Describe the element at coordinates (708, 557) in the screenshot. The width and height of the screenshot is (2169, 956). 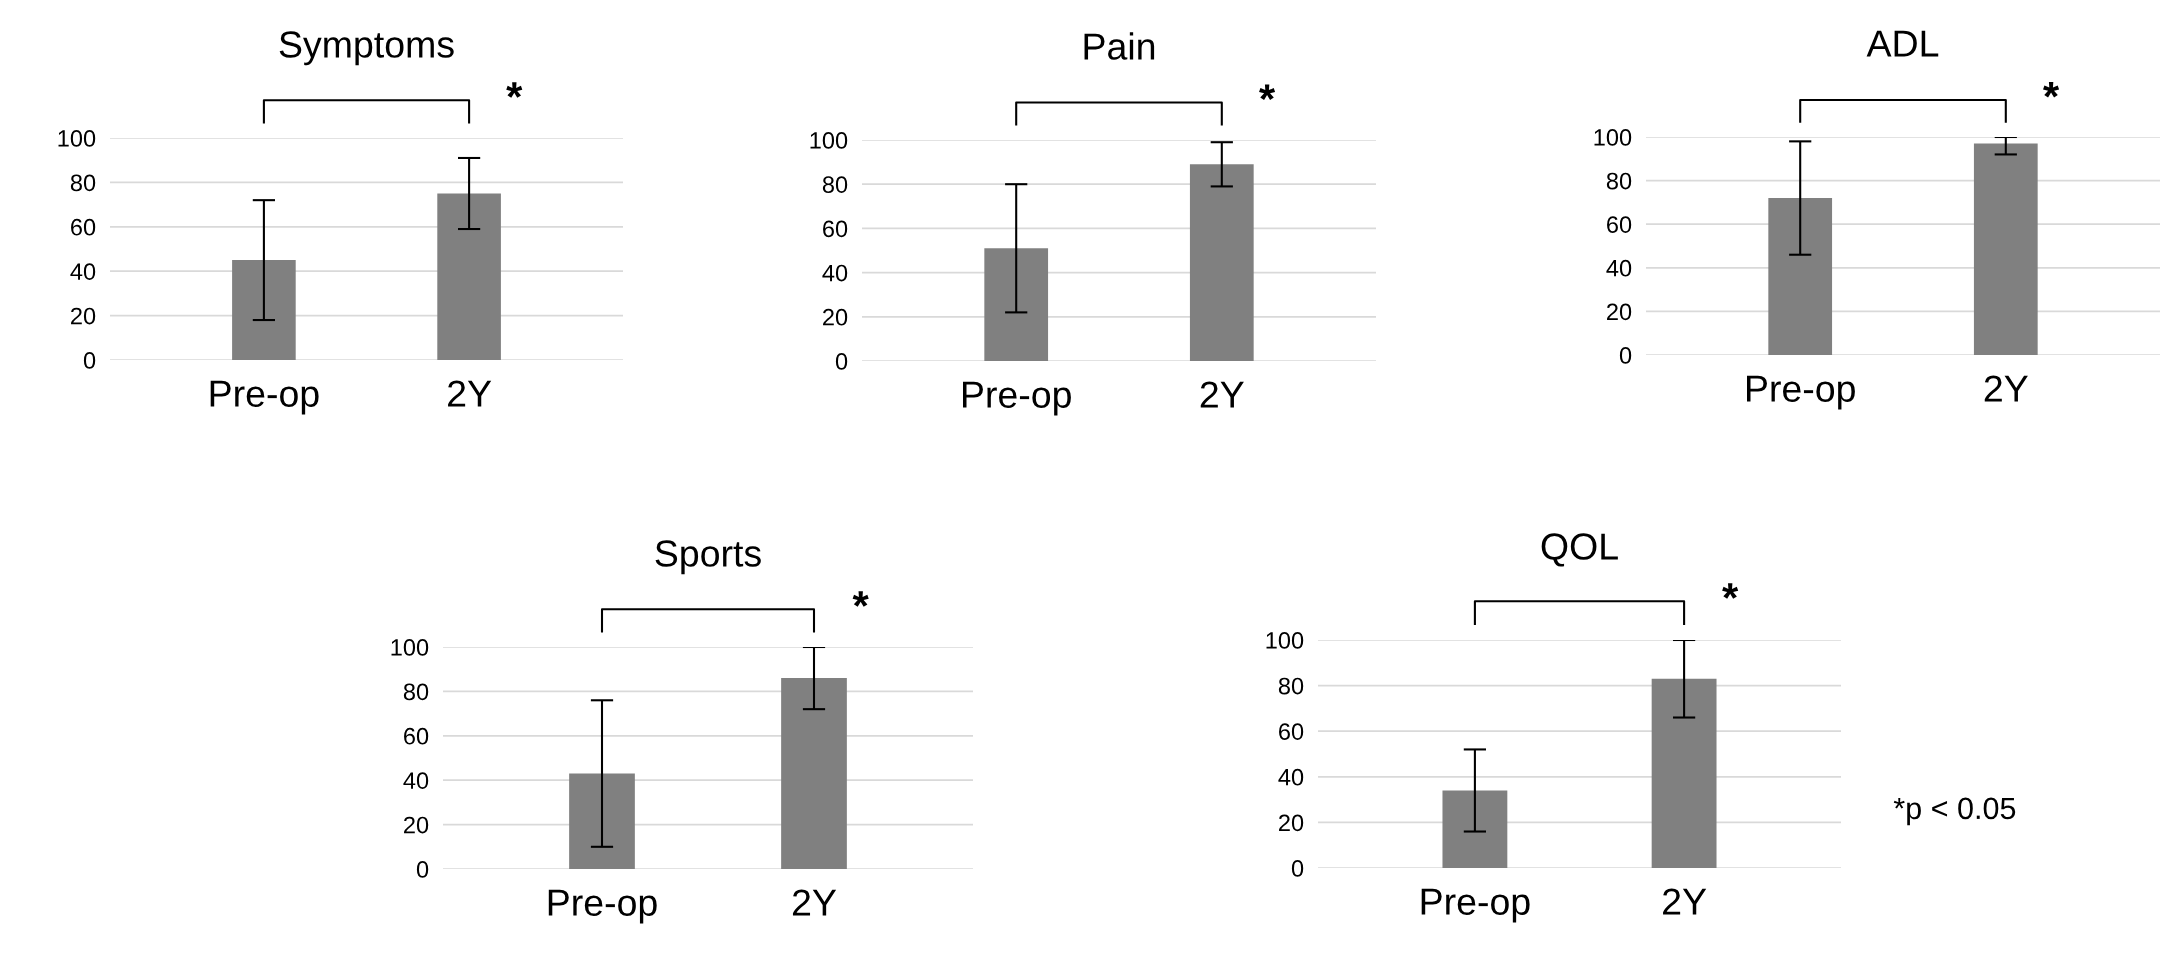
I see `chart-title: Sports` at that location.